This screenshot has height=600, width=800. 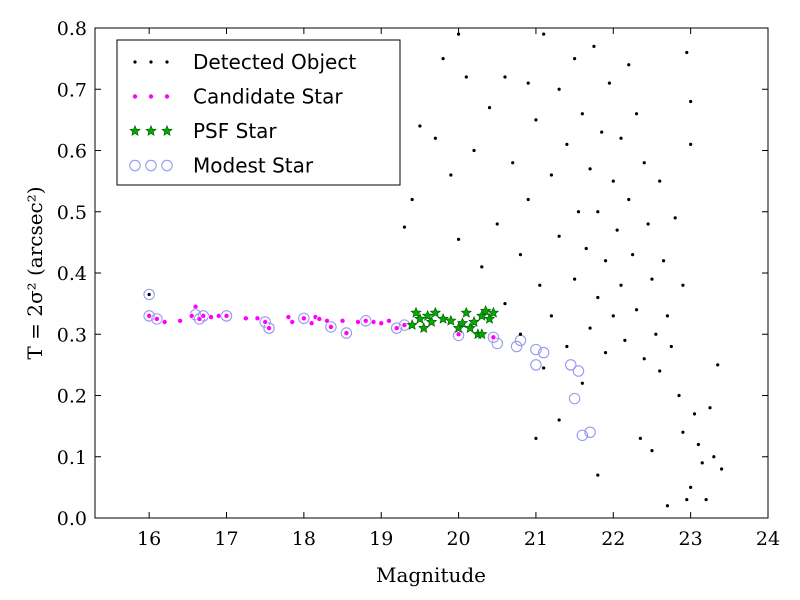 What do you see at coordinates (613, 539) in the screenshot?
I see `x-tick-label: 22` at bounding box center [613, 539].